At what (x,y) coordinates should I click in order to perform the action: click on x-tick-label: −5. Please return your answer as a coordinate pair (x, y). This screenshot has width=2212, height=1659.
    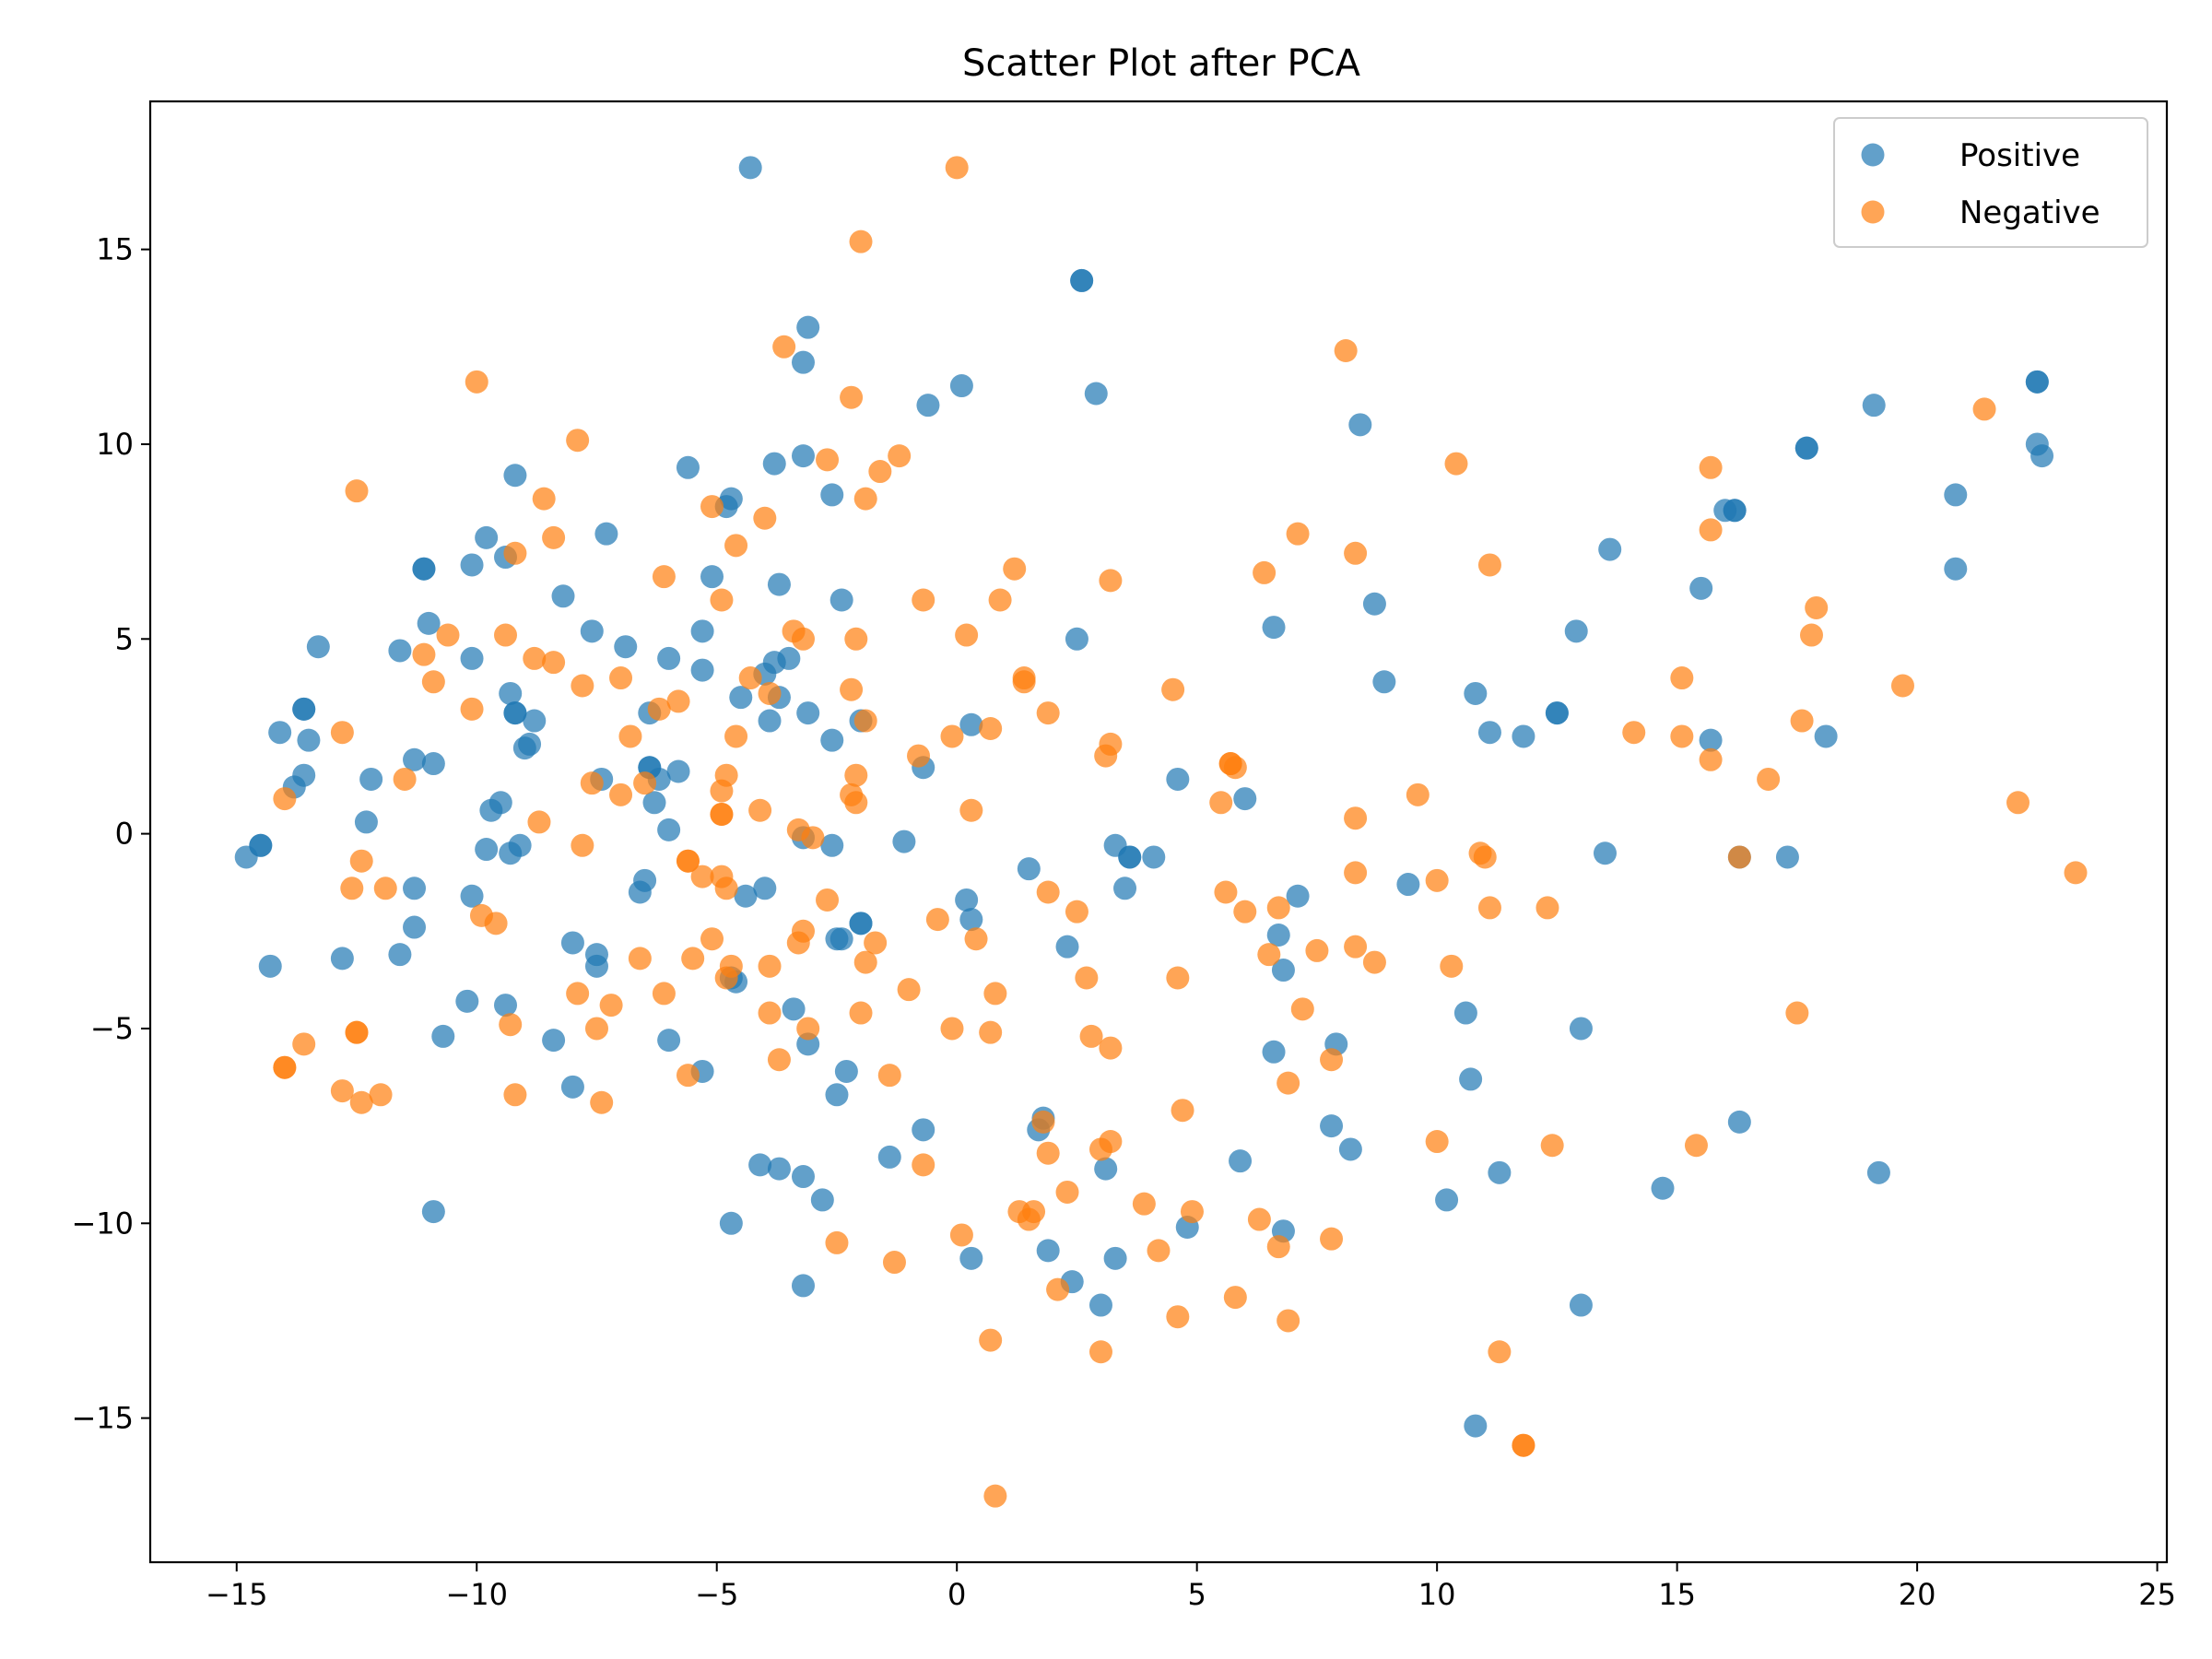
    Looking at the image, I should click on (716, 1594).